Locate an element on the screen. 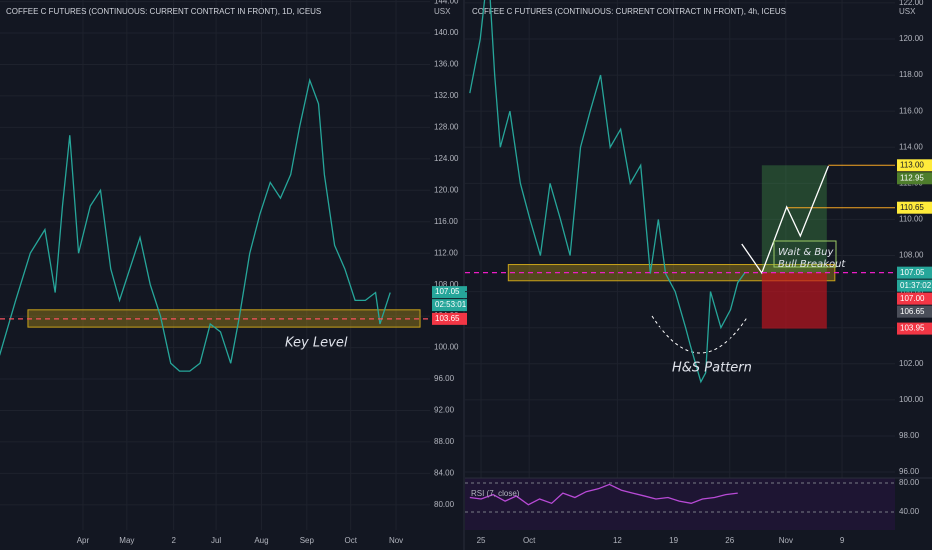  note-box is located at coordinates (805, 254).